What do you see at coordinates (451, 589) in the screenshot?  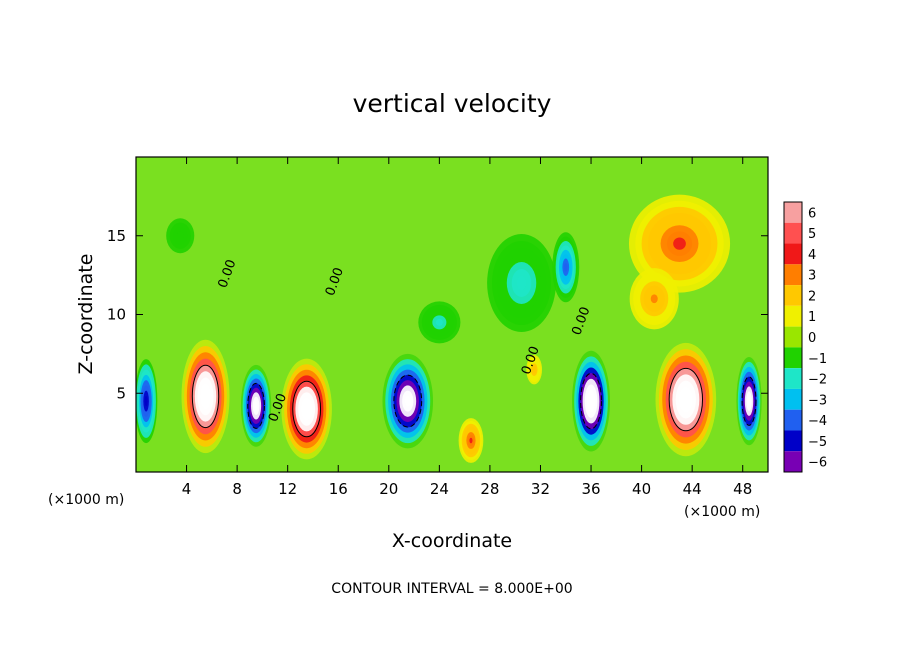 I see `contour-interval-note: CONTOUR INTERVAL = 8.000E+00` at bounding box center [451, 589].